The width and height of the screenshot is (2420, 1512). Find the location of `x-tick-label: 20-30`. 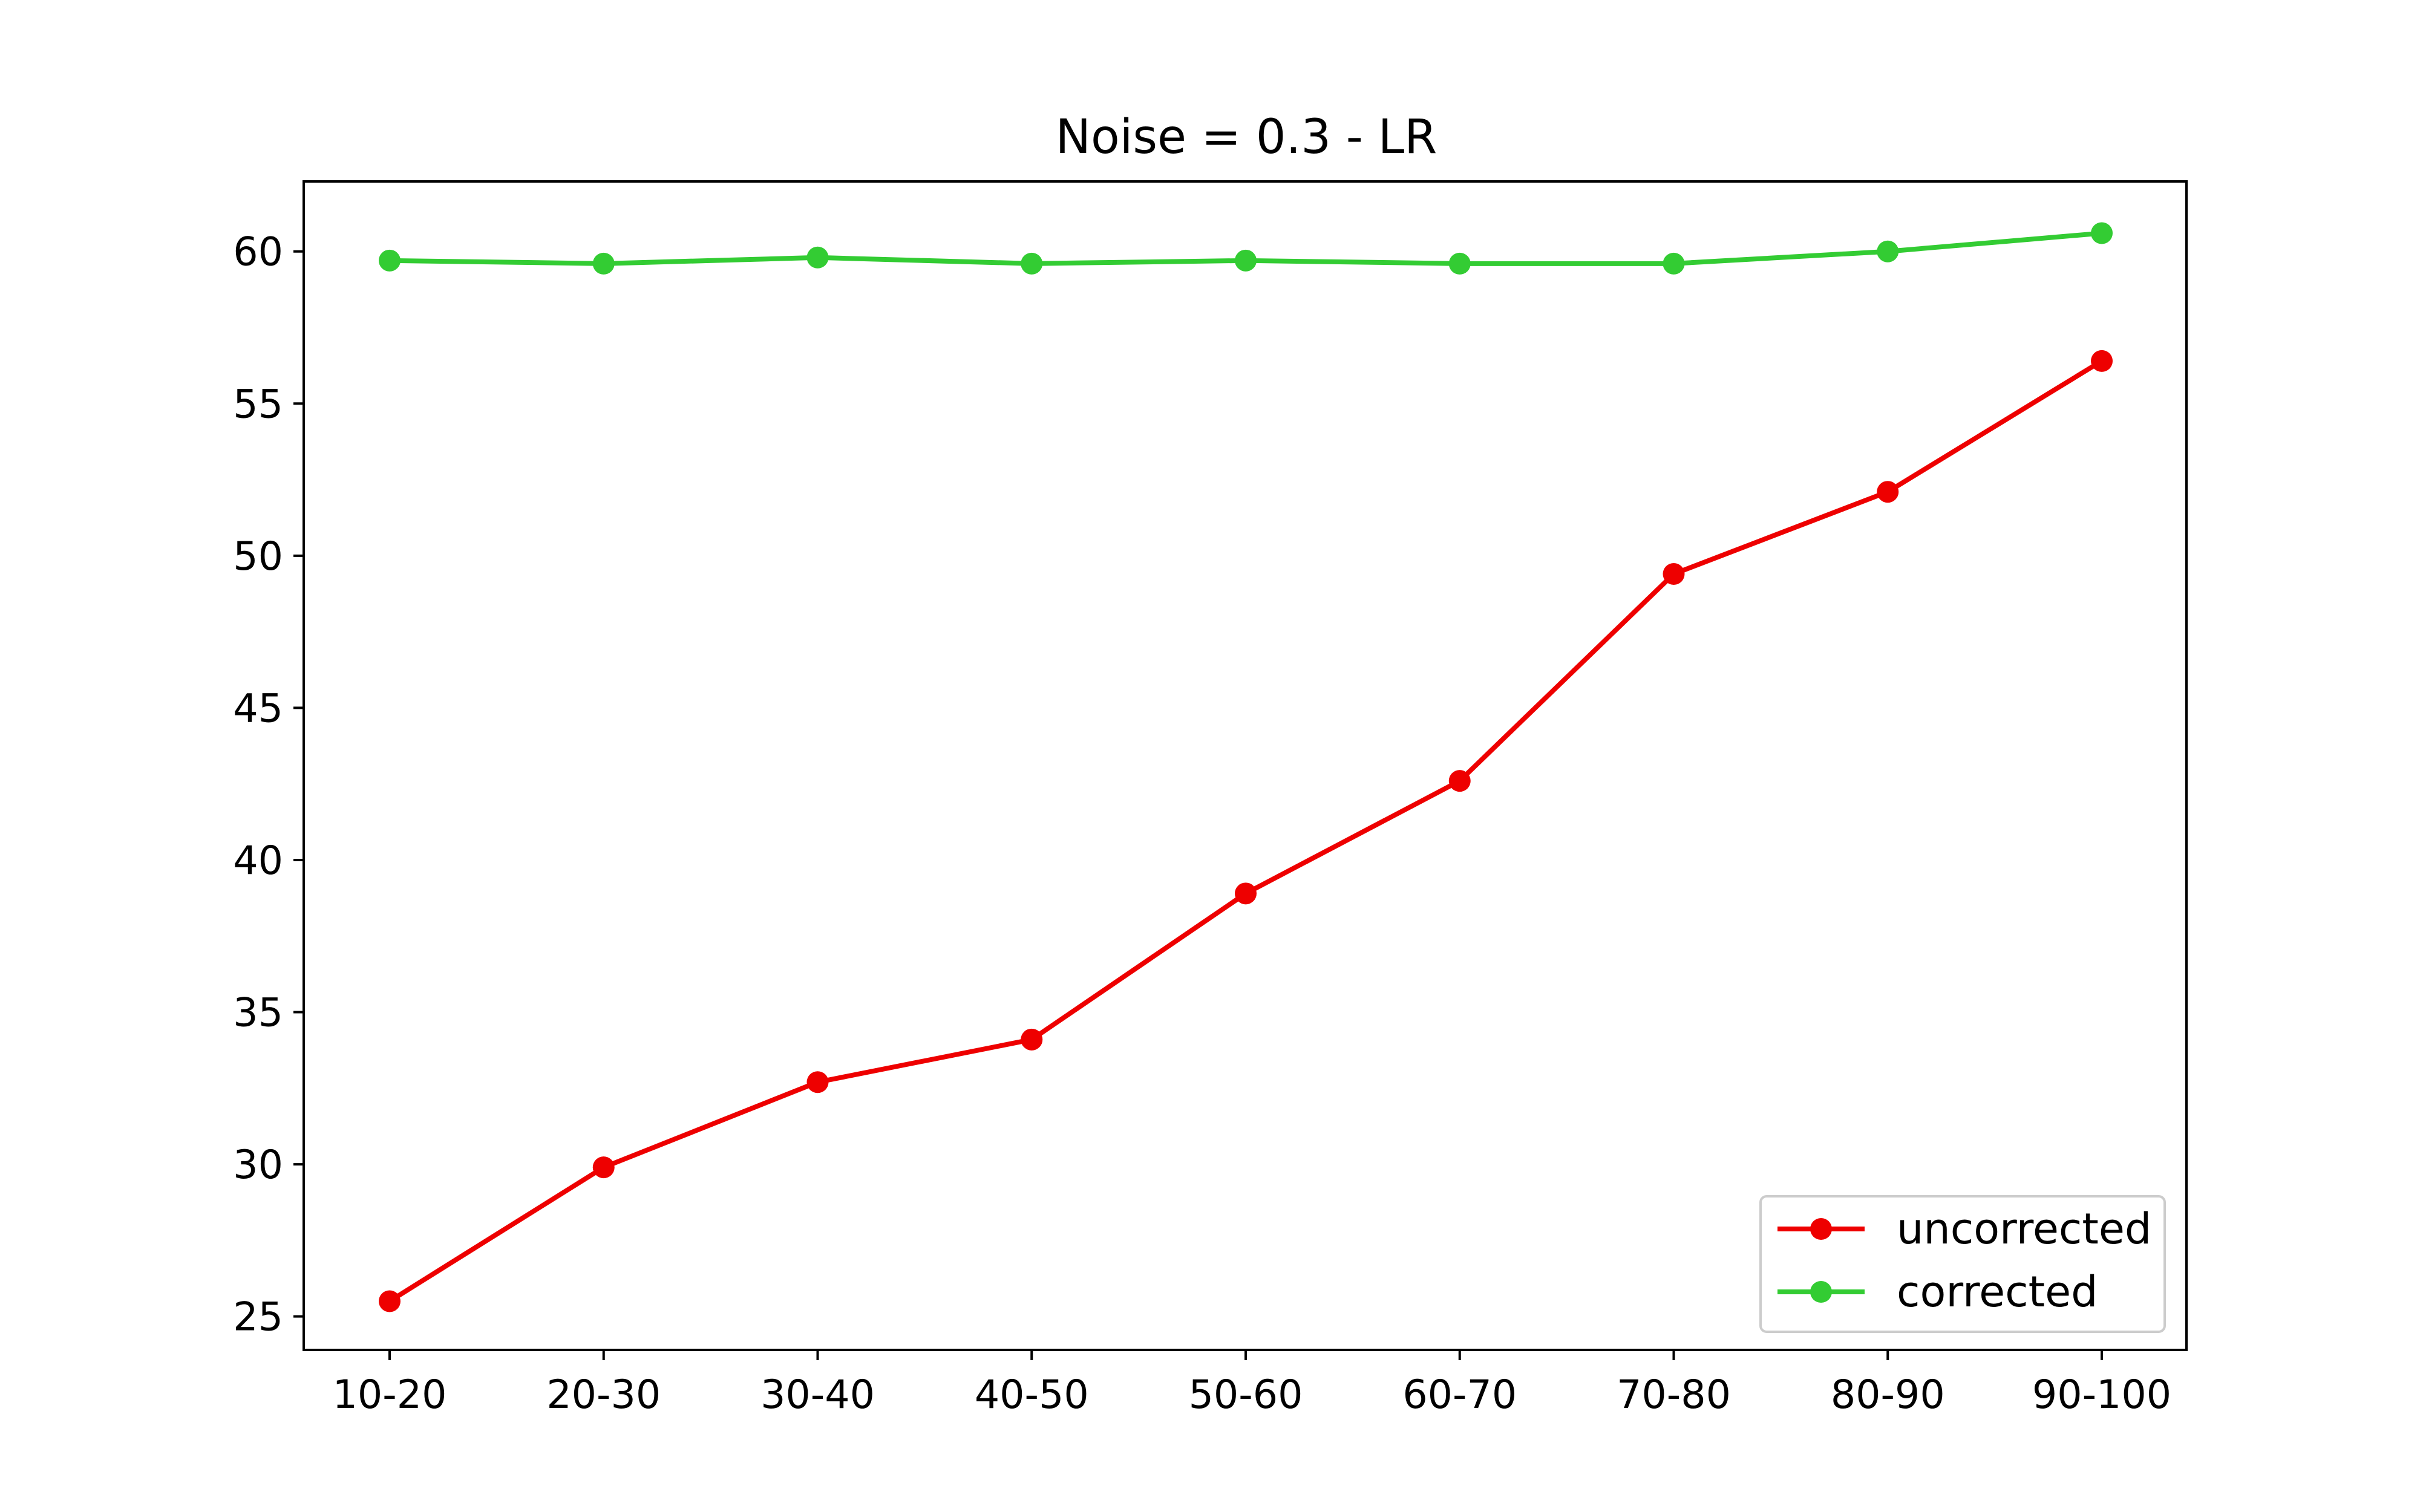

x-tick-label: 20-30 is located at coordinates (603, 1395).